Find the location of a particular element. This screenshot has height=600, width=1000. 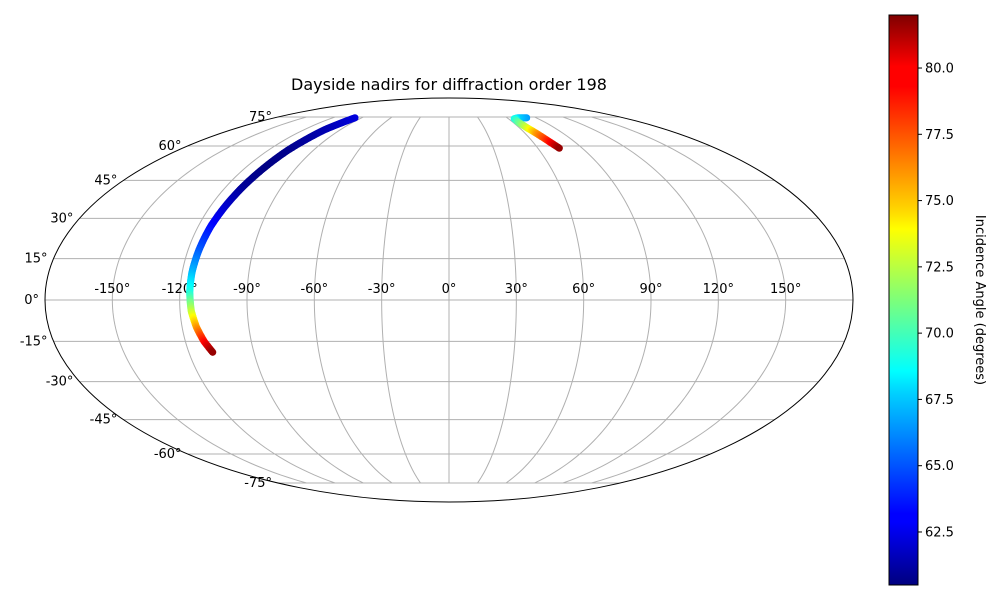

colorbar-tick-label: 75.0 is located at coordinates (939, 201).